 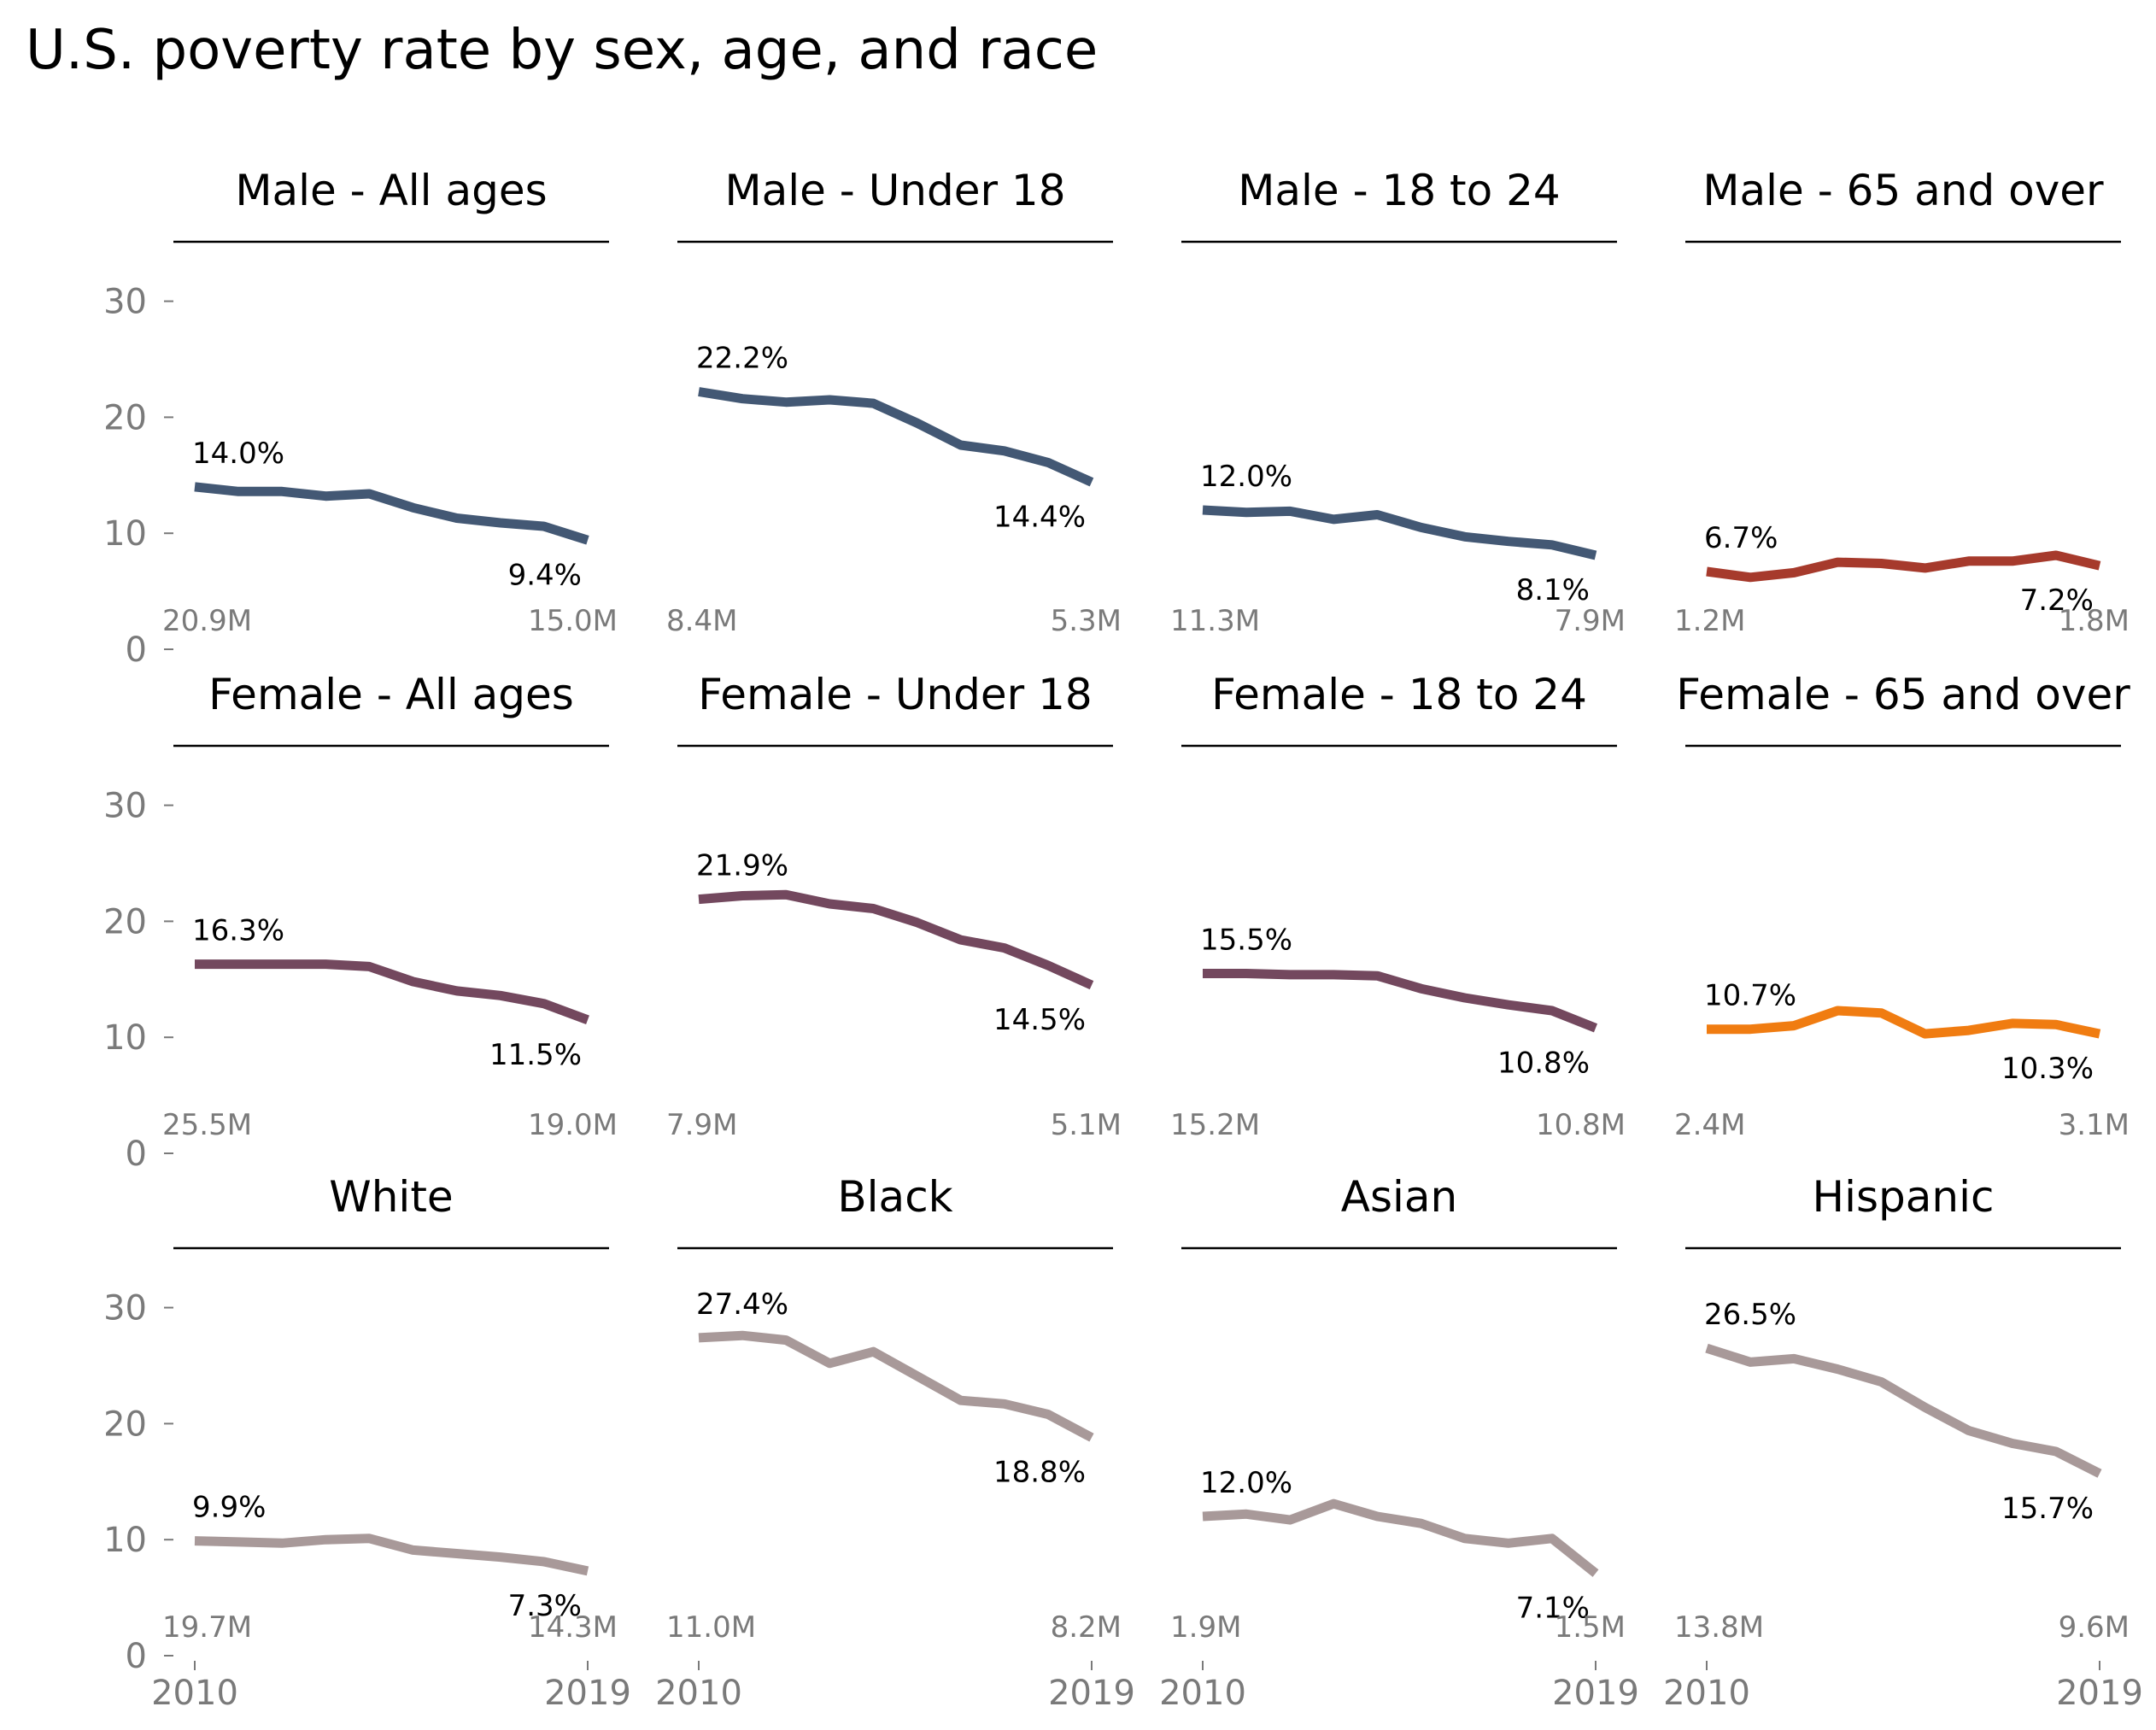 What do you see at coordinates (138, 477) in the screenshot?
I see `y-axis-row-1: 0 10 20 30` at bounding box center [138, 477].